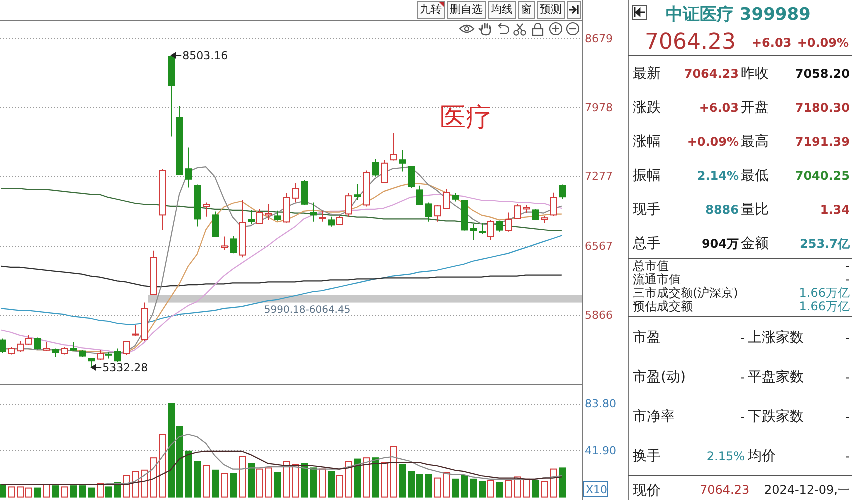 The height and width of the screenshot is (500, 852). What do you see at coordinates (647, 456) in the screenshot?
I see `text: 换手` at bounding box center [647, 456].